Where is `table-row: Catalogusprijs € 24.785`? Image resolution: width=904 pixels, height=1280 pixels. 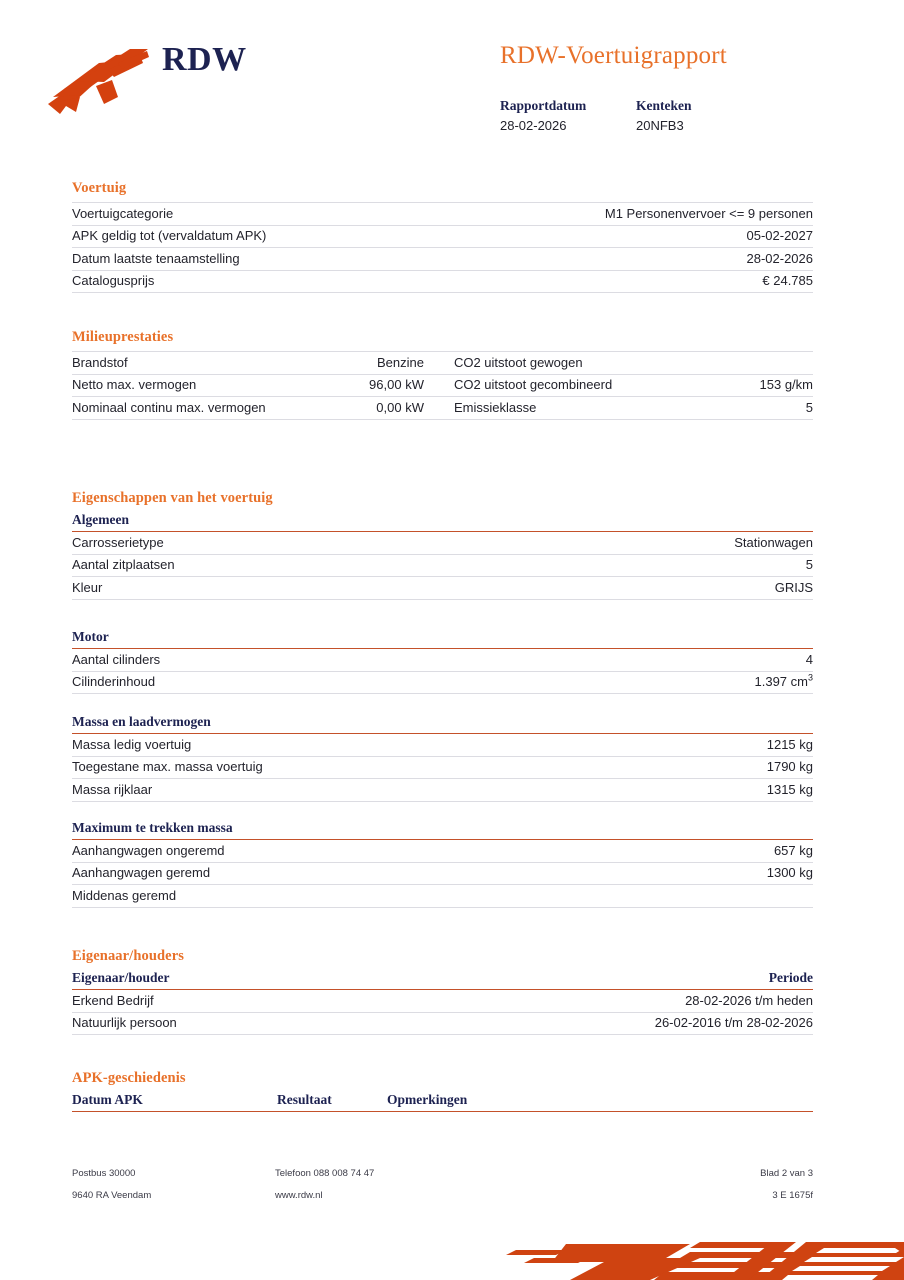 table-row: Catalogusprijs € 24.785 is located at coordinates (442, 281).